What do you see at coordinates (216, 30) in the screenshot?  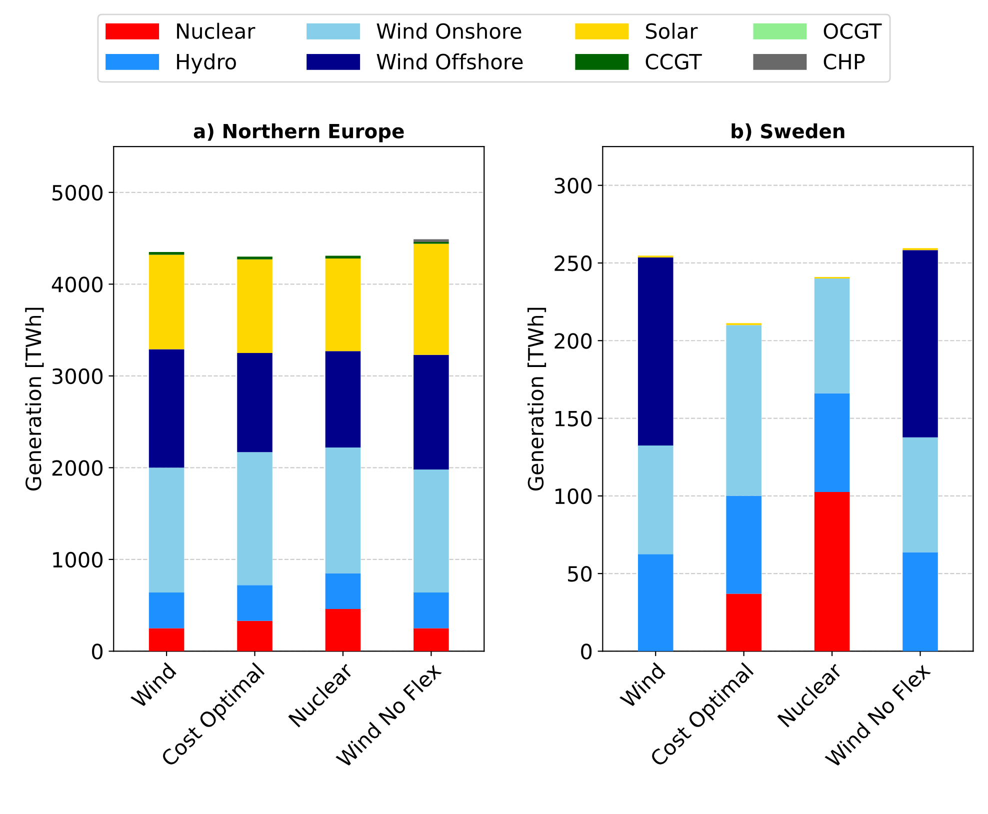 I see `legend-label: Nuclear` at bounding box center [216, 30].